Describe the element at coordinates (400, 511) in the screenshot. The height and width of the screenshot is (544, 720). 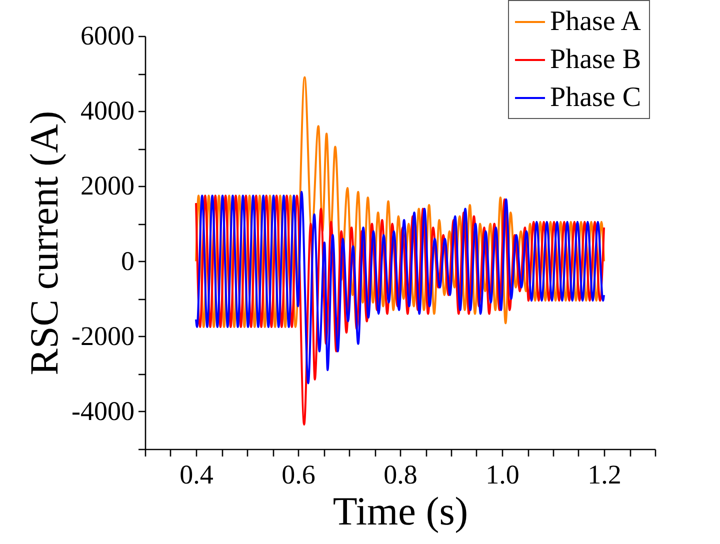
I see `x-axis-title: Time (s)` at that location.